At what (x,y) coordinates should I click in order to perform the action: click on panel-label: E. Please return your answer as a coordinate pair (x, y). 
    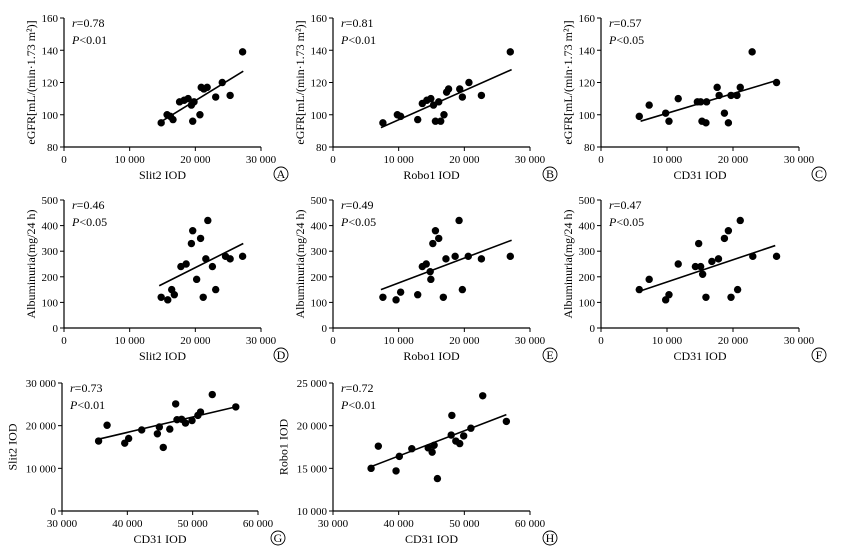
    Looking at the image, I should click on (549, 355).